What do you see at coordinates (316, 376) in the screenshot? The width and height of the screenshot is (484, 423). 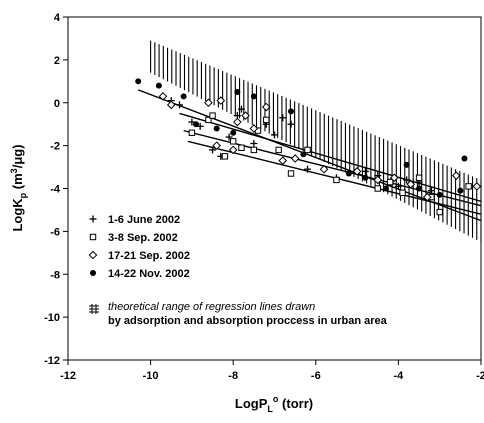 I see `x-tick-label: -6` at bounding box center [316, 376].